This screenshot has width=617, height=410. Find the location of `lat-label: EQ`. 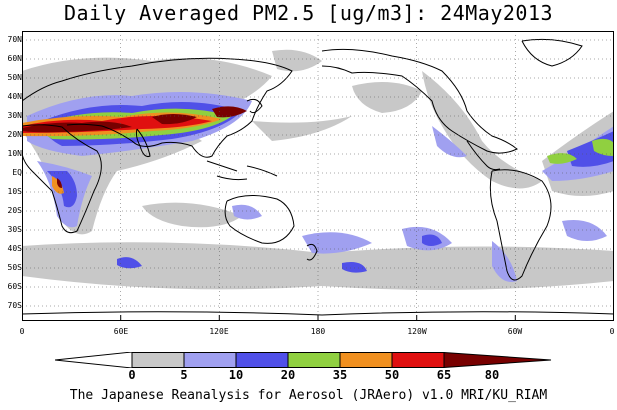

lat-label: EQ is located at coordinates (17, 172).